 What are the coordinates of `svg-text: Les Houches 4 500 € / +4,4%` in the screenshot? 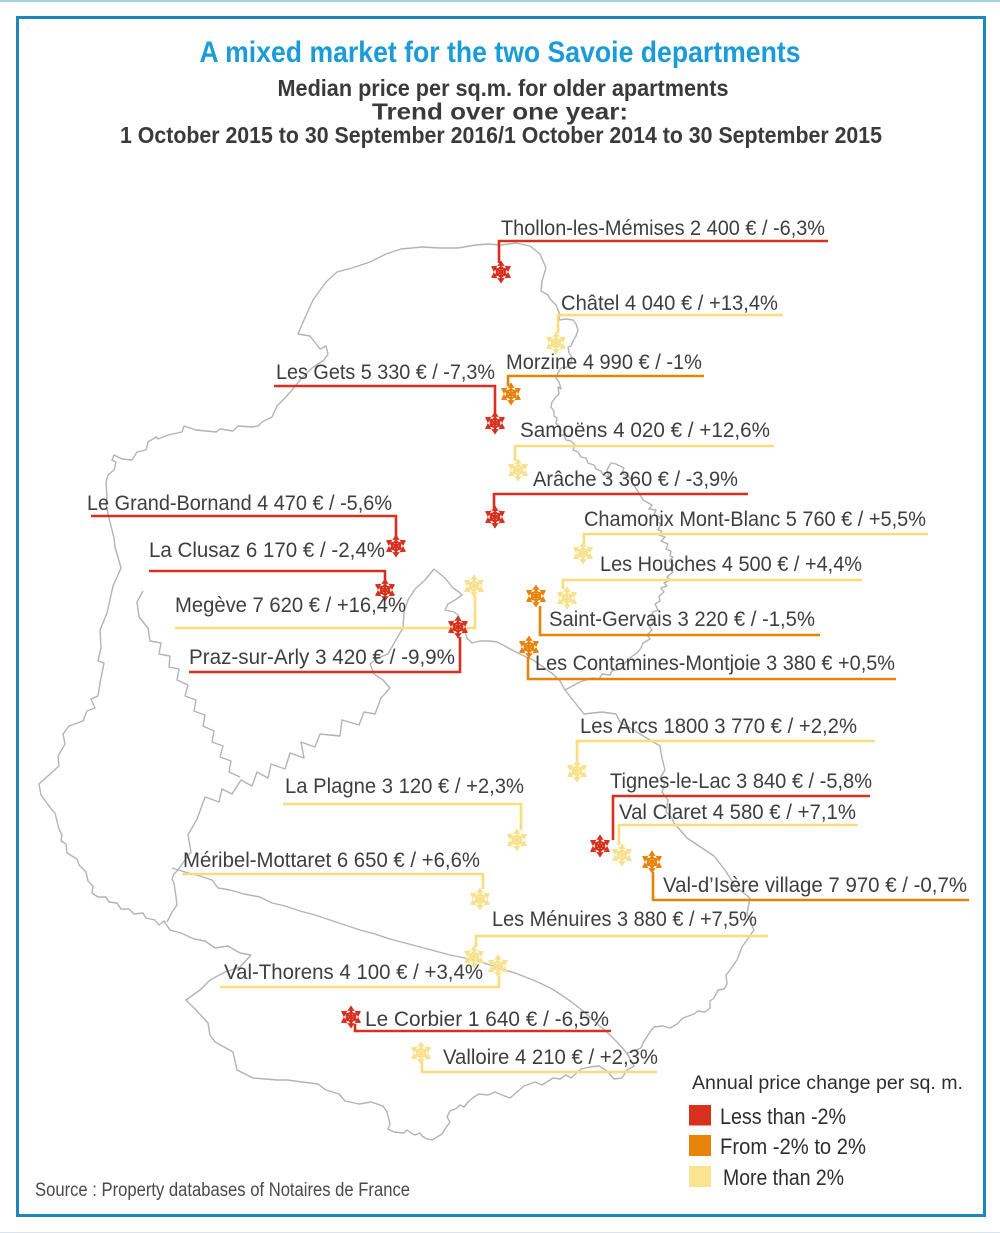 It's located at (731, 564).